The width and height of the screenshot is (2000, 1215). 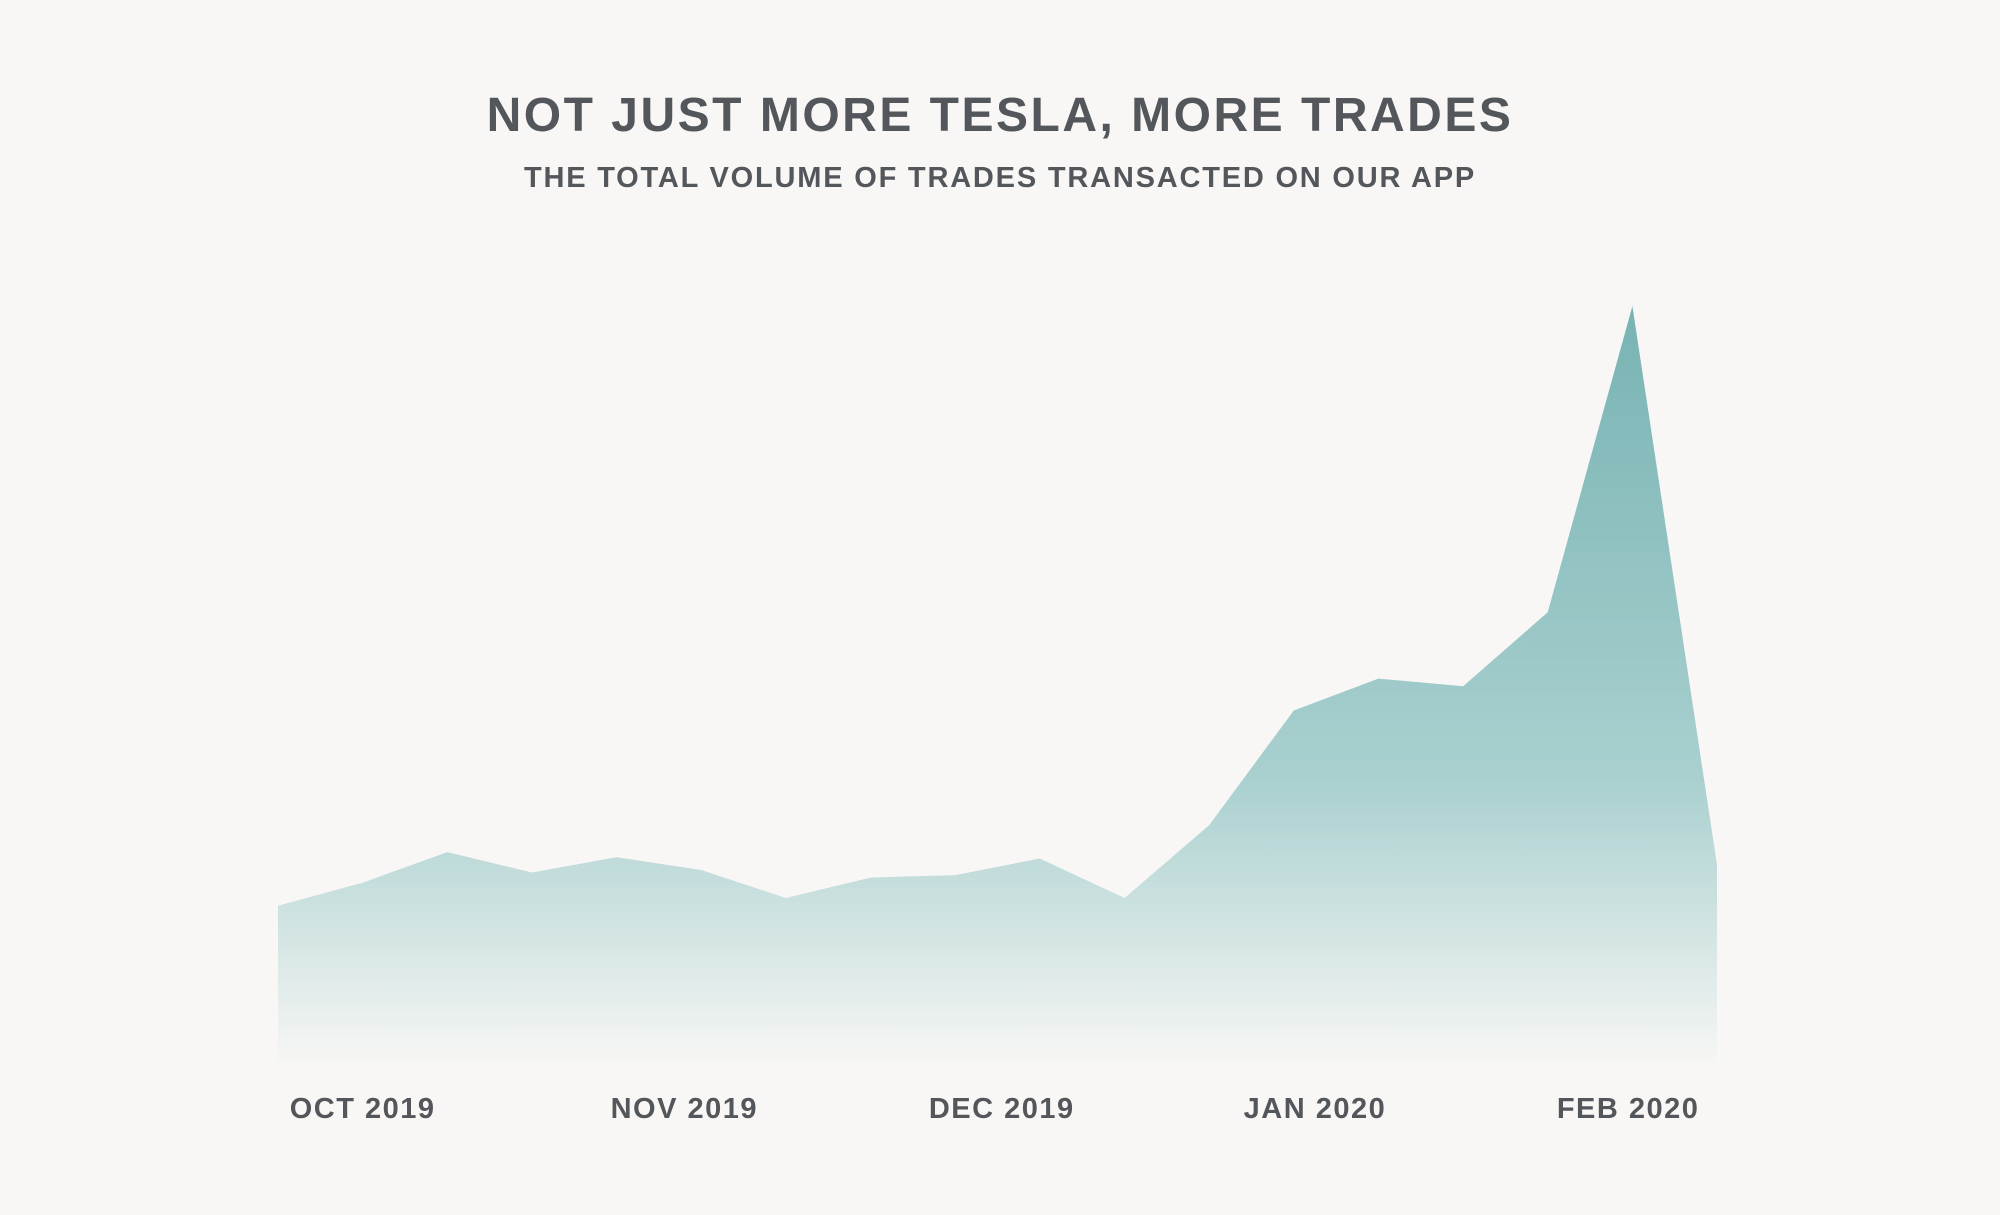 I want to click on x-tick-label: DEC 2019, so click(x=1002, y=1109).